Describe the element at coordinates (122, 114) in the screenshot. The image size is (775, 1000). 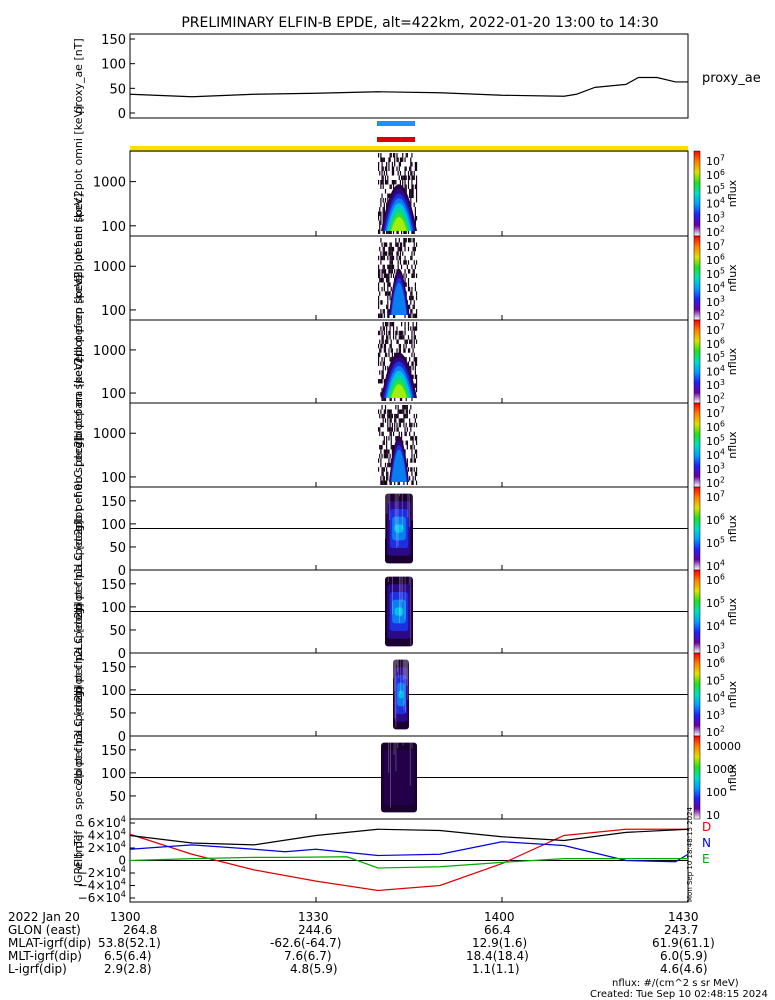
I see `panel-0-ytick-3: 0` at that location.